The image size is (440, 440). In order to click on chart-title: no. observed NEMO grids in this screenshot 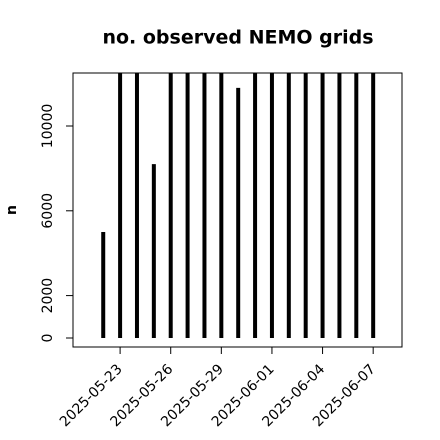, I will do `click(237, 38)`.